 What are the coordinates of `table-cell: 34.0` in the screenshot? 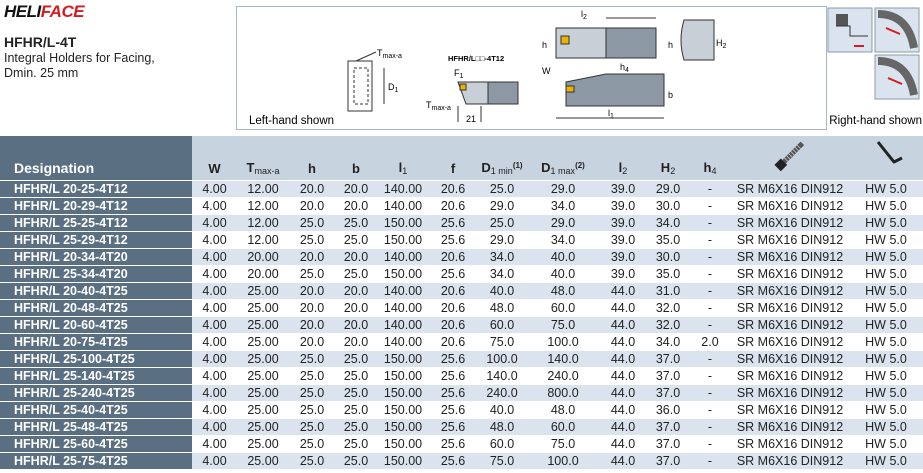 It's located at (563, 206).